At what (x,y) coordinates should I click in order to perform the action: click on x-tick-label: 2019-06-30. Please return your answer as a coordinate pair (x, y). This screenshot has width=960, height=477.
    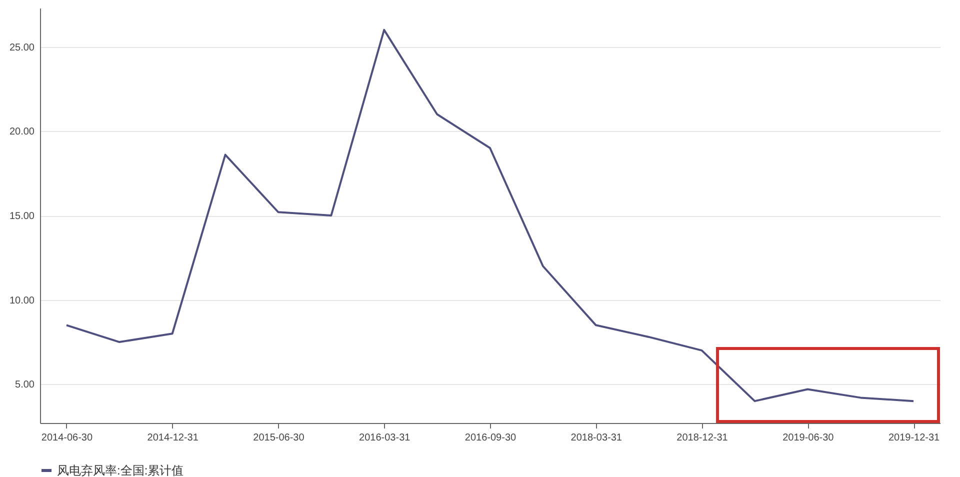
    Looking at the image, I should click on (808, 438).